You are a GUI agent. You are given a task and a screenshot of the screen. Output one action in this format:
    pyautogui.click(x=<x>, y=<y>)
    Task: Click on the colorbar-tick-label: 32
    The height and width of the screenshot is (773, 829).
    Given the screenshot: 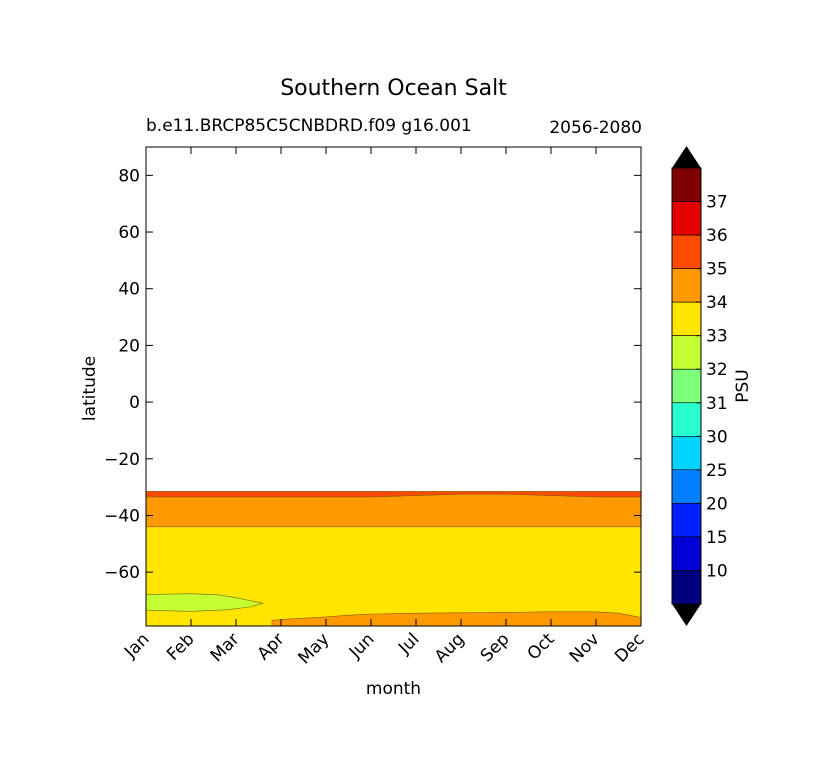 What is the action you would take?
    pyautogui.click(x=717, y=370)
    